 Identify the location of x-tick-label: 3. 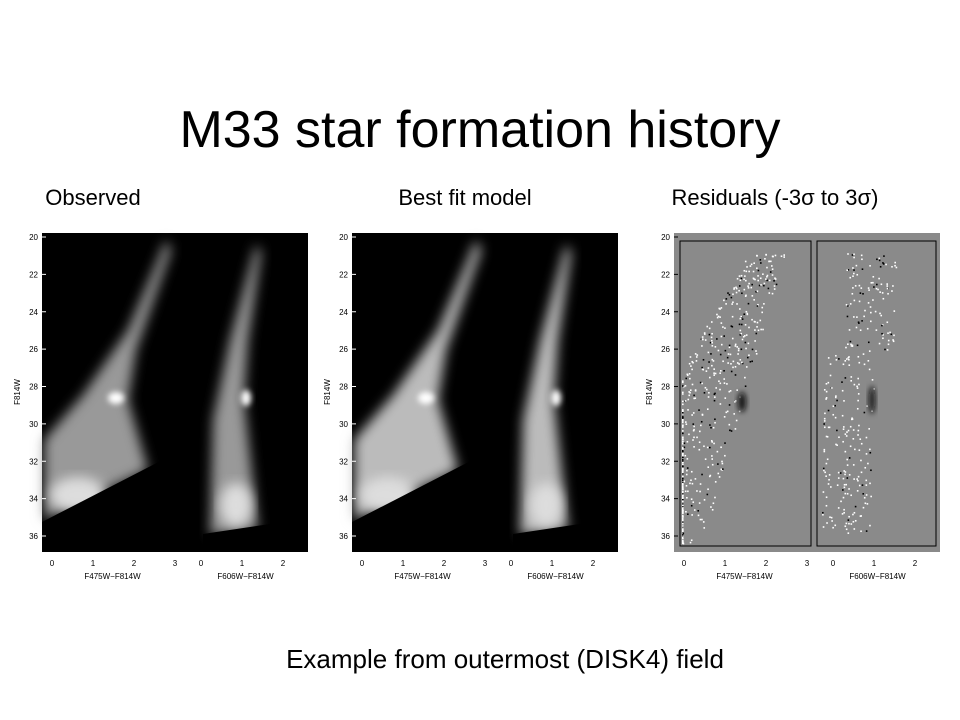
(175, 563).